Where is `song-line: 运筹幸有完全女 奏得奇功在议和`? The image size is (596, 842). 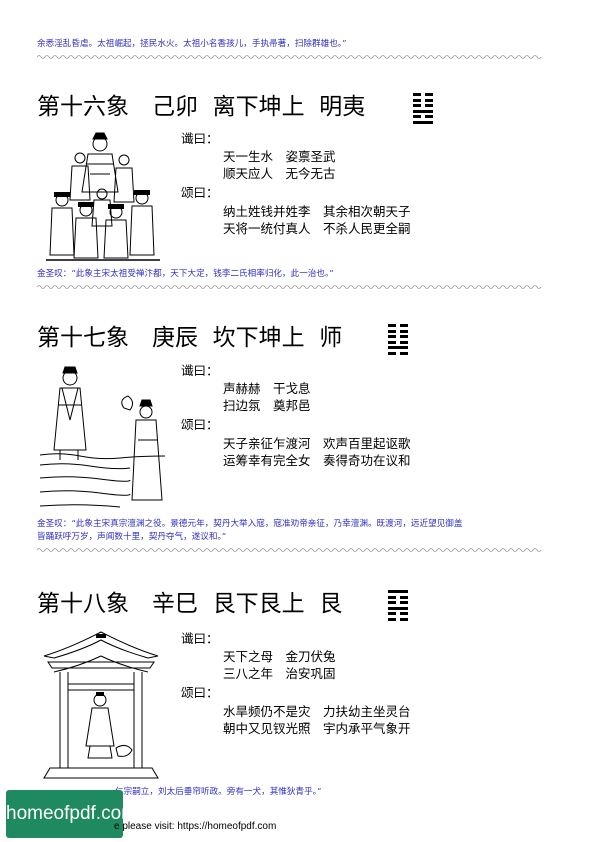 song-line: 运筹幸有完全女 奏得奇功在议和 is located at coordinates (317, 460).